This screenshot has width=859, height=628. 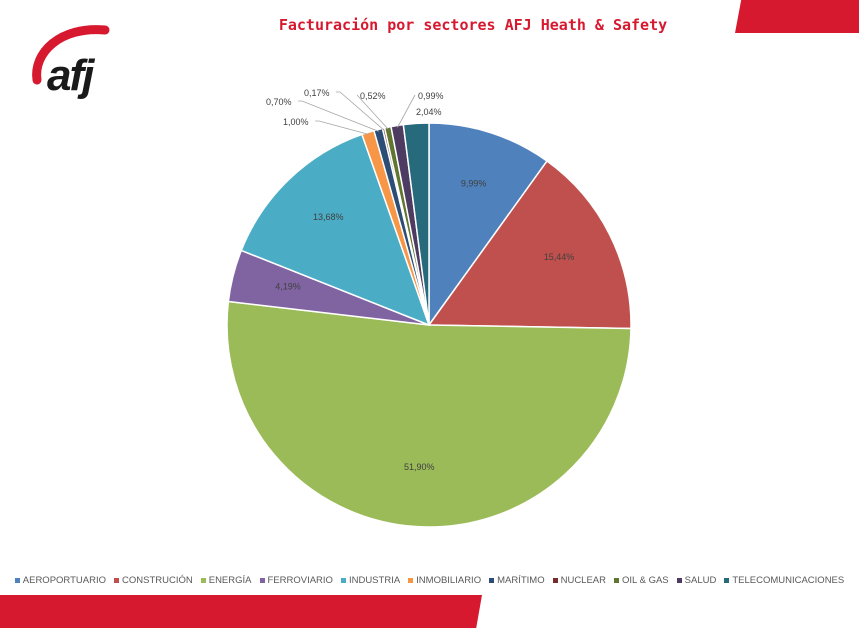 What do you see at coordinates (230, 580) in the screenshot?
I see `legend-label: ENERGÍA` at bounding box center [230, 580].